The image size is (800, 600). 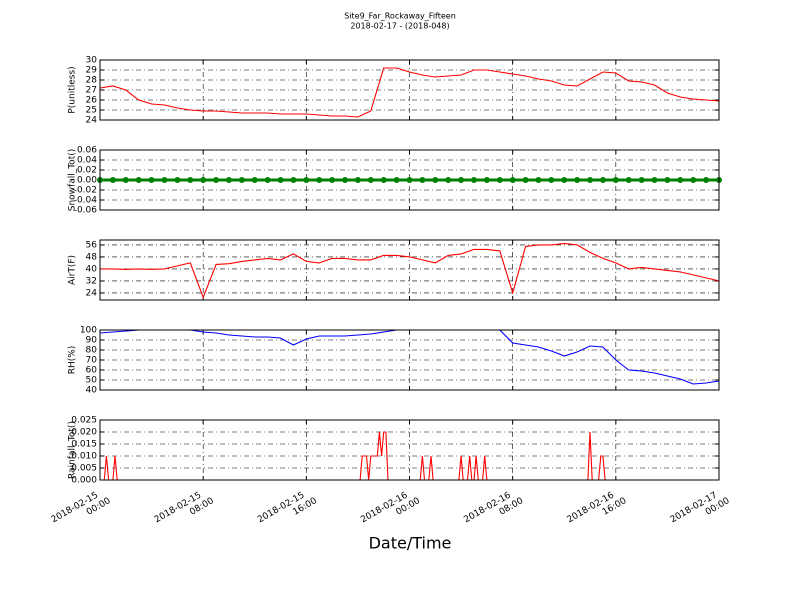 I want to click on y-tick-label: 25, so click(x=91, y=111).